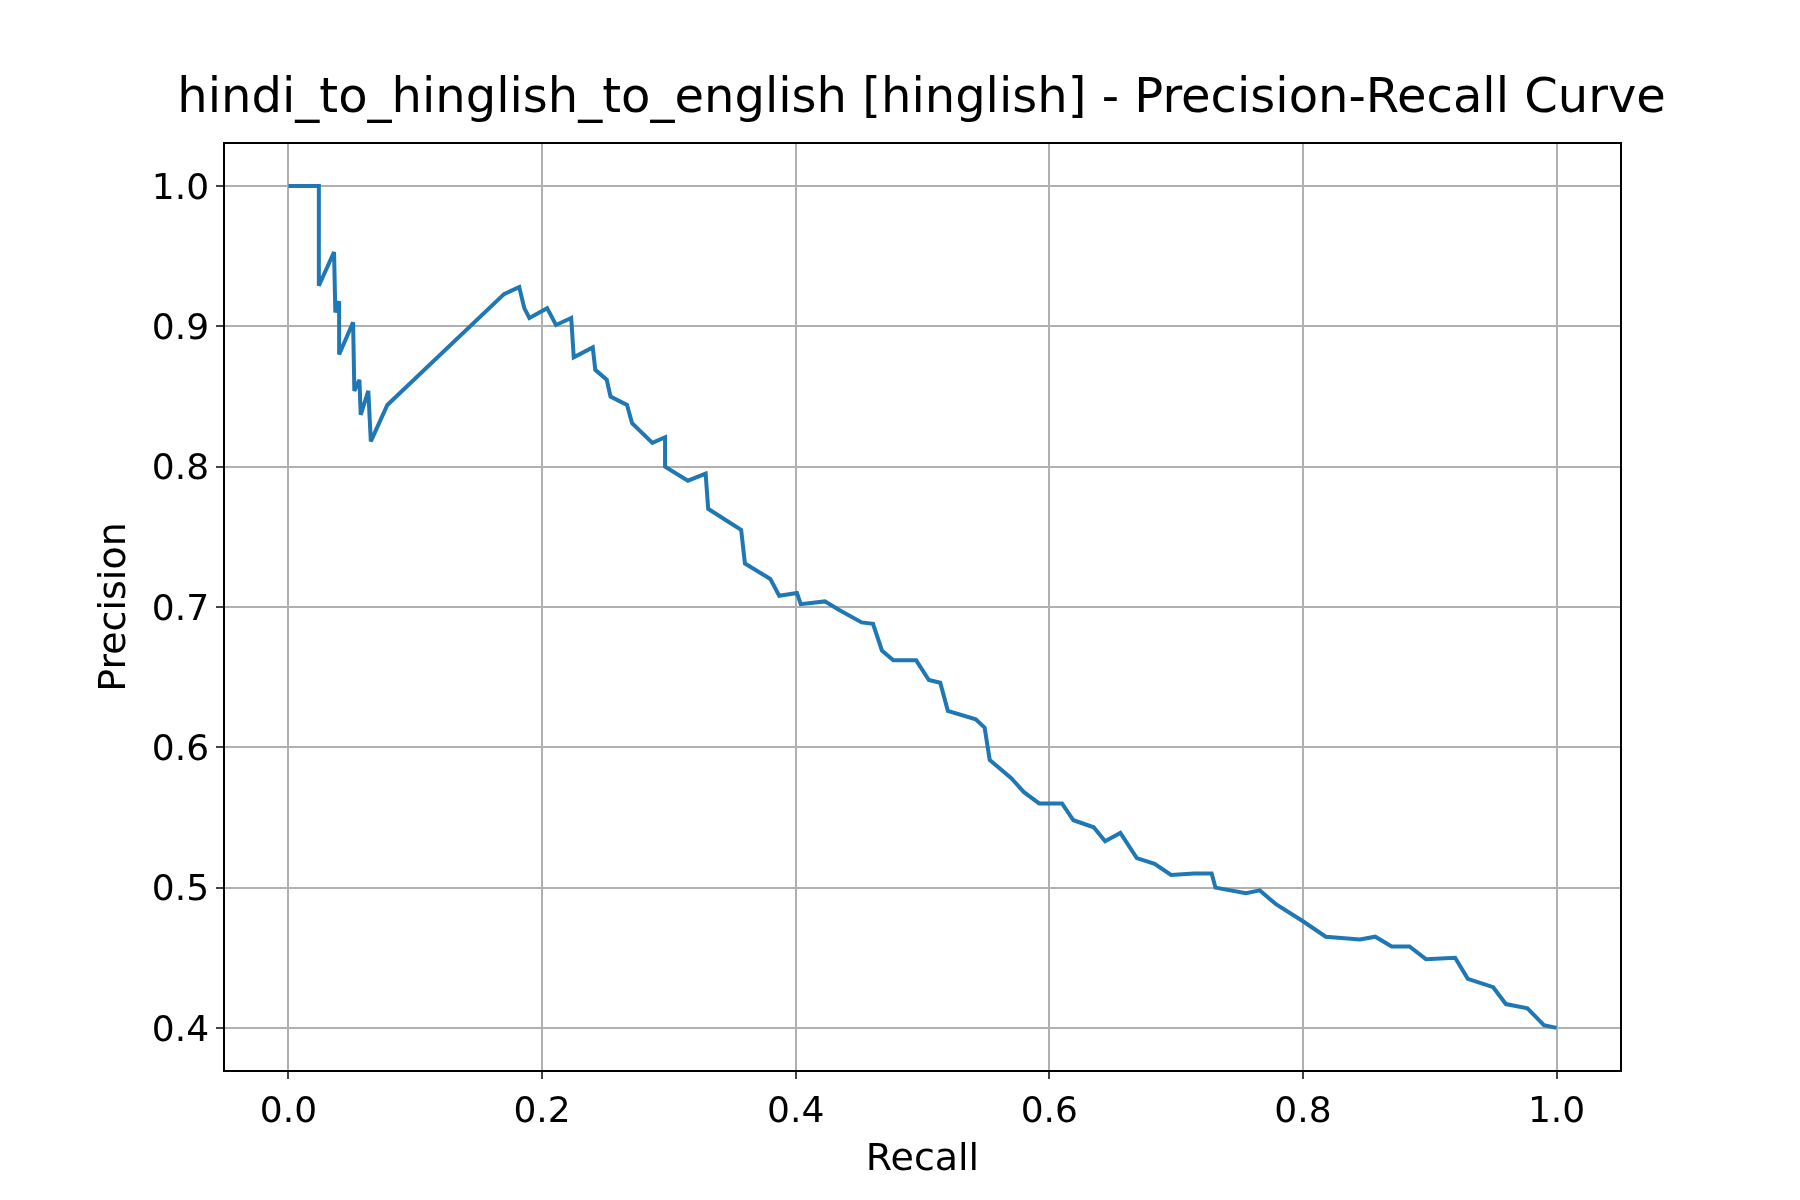 The height and width of the screenshot is (1200, 1800). Describe the element at coordinates (180, 467) in the screenshot. I see `y-tick-label: 0.8` at that location.